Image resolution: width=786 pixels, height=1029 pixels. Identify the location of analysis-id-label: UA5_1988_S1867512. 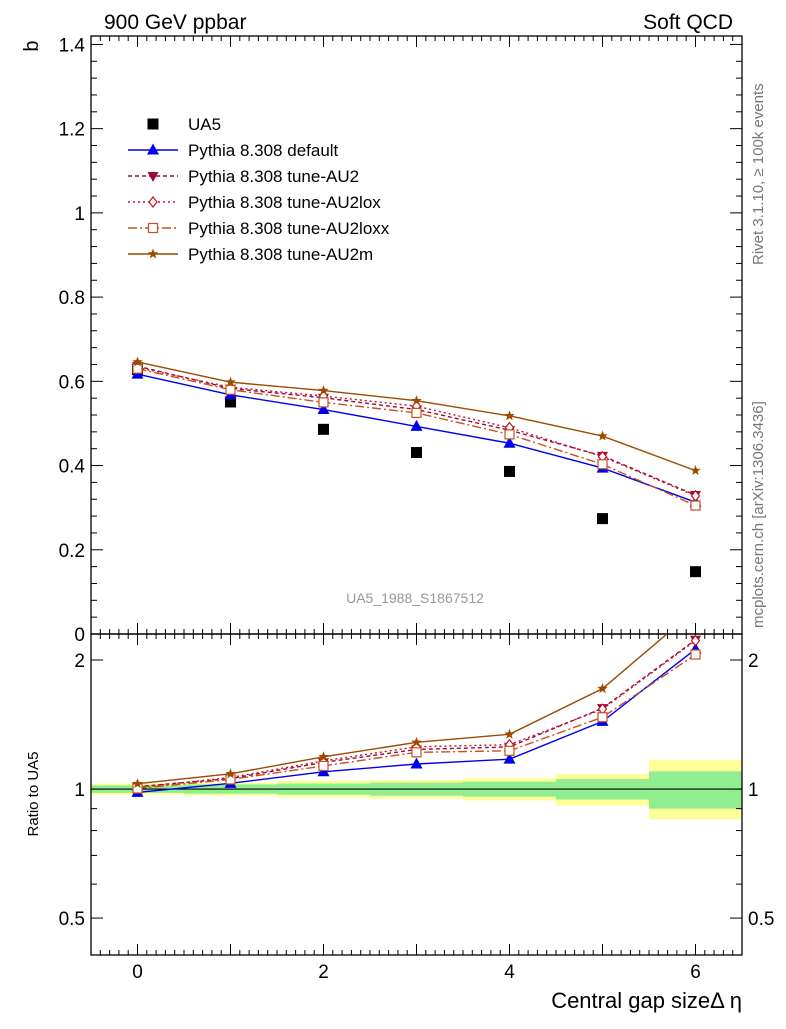
(415, 598).